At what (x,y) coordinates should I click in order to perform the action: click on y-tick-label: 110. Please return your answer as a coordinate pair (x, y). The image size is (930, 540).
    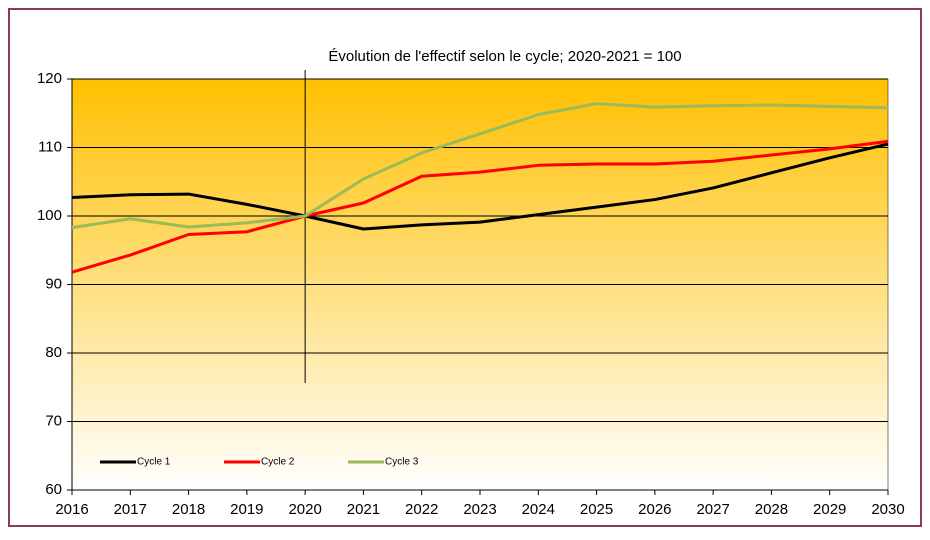
    Looking at the image, I should click on (50, 146).